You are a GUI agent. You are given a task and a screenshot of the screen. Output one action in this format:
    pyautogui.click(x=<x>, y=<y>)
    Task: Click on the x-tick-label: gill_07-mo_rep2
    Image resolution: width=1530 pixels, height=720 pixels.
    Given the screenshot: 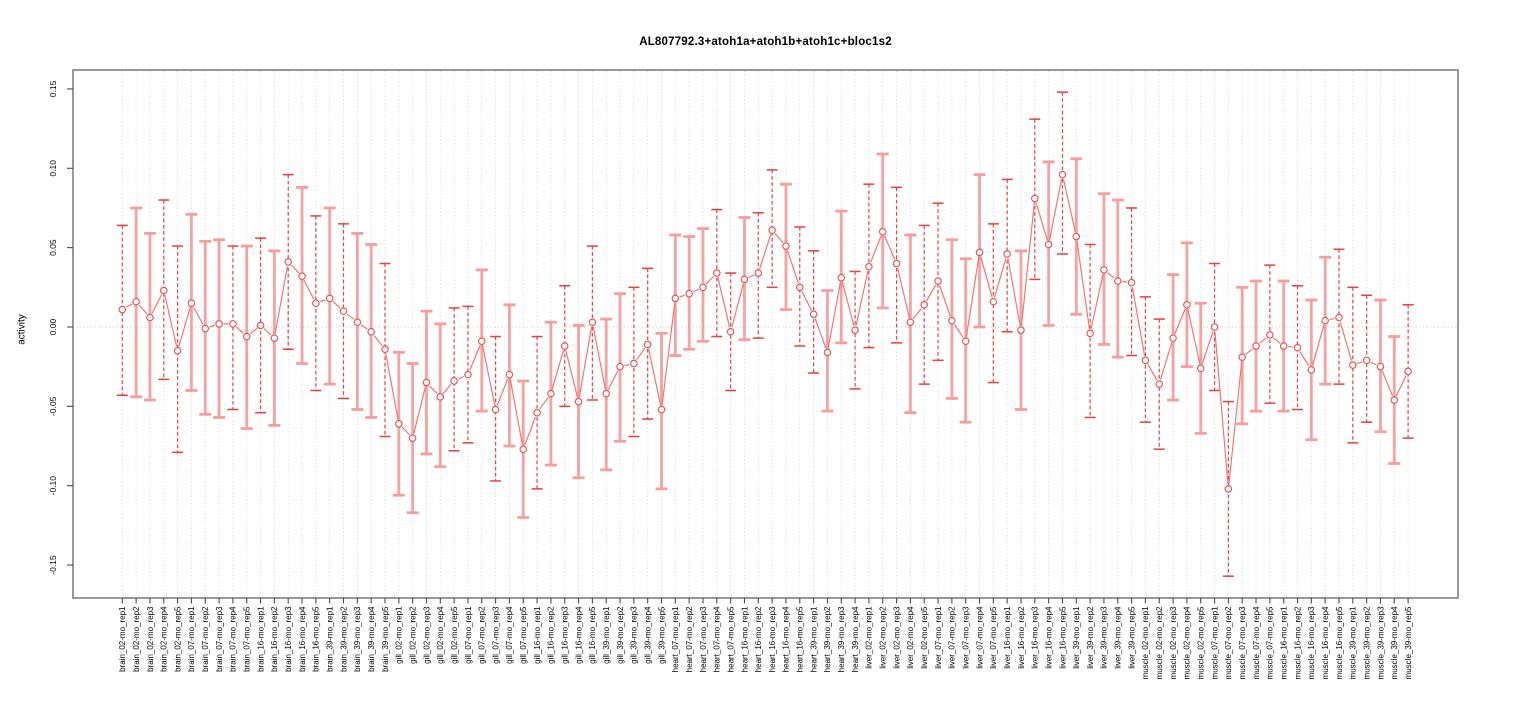 What is the action you would take?
    pyautogui.click(x=482, y=635)
    